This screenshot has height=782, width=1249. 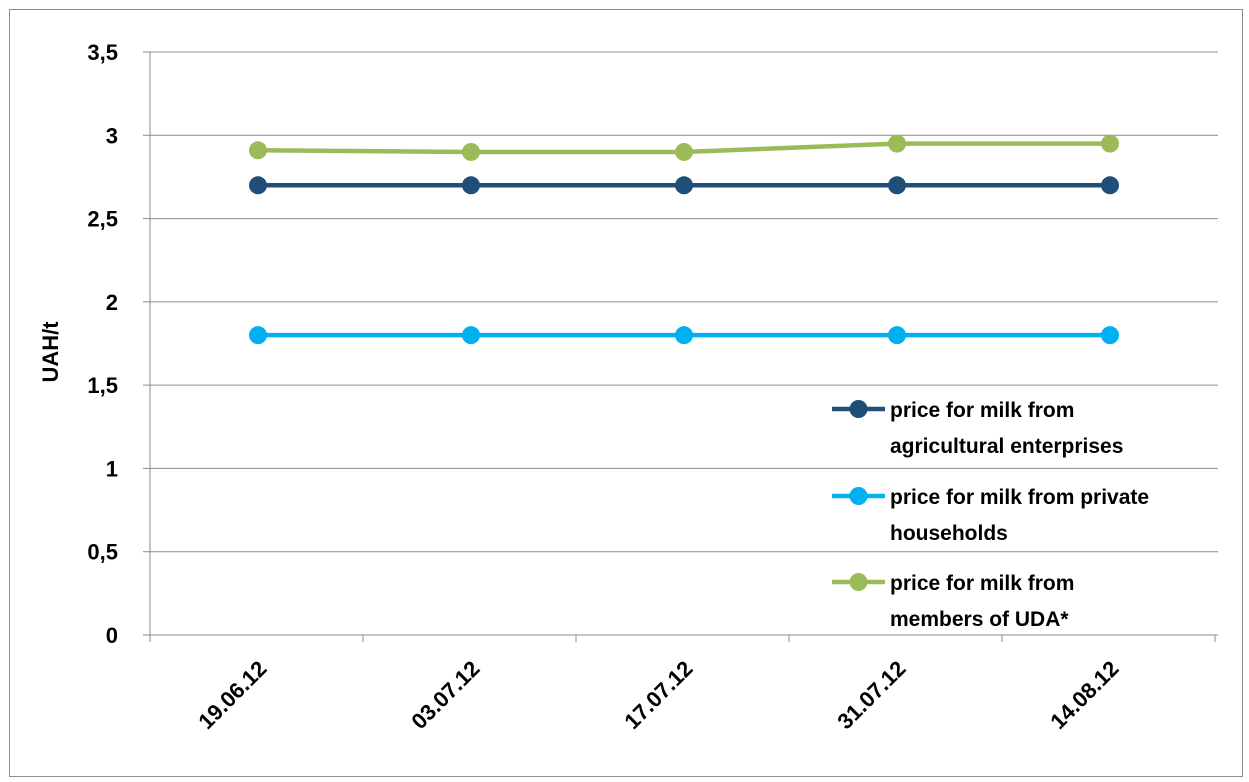 I want to click on legend-label: households, so click(x=949, y=533).